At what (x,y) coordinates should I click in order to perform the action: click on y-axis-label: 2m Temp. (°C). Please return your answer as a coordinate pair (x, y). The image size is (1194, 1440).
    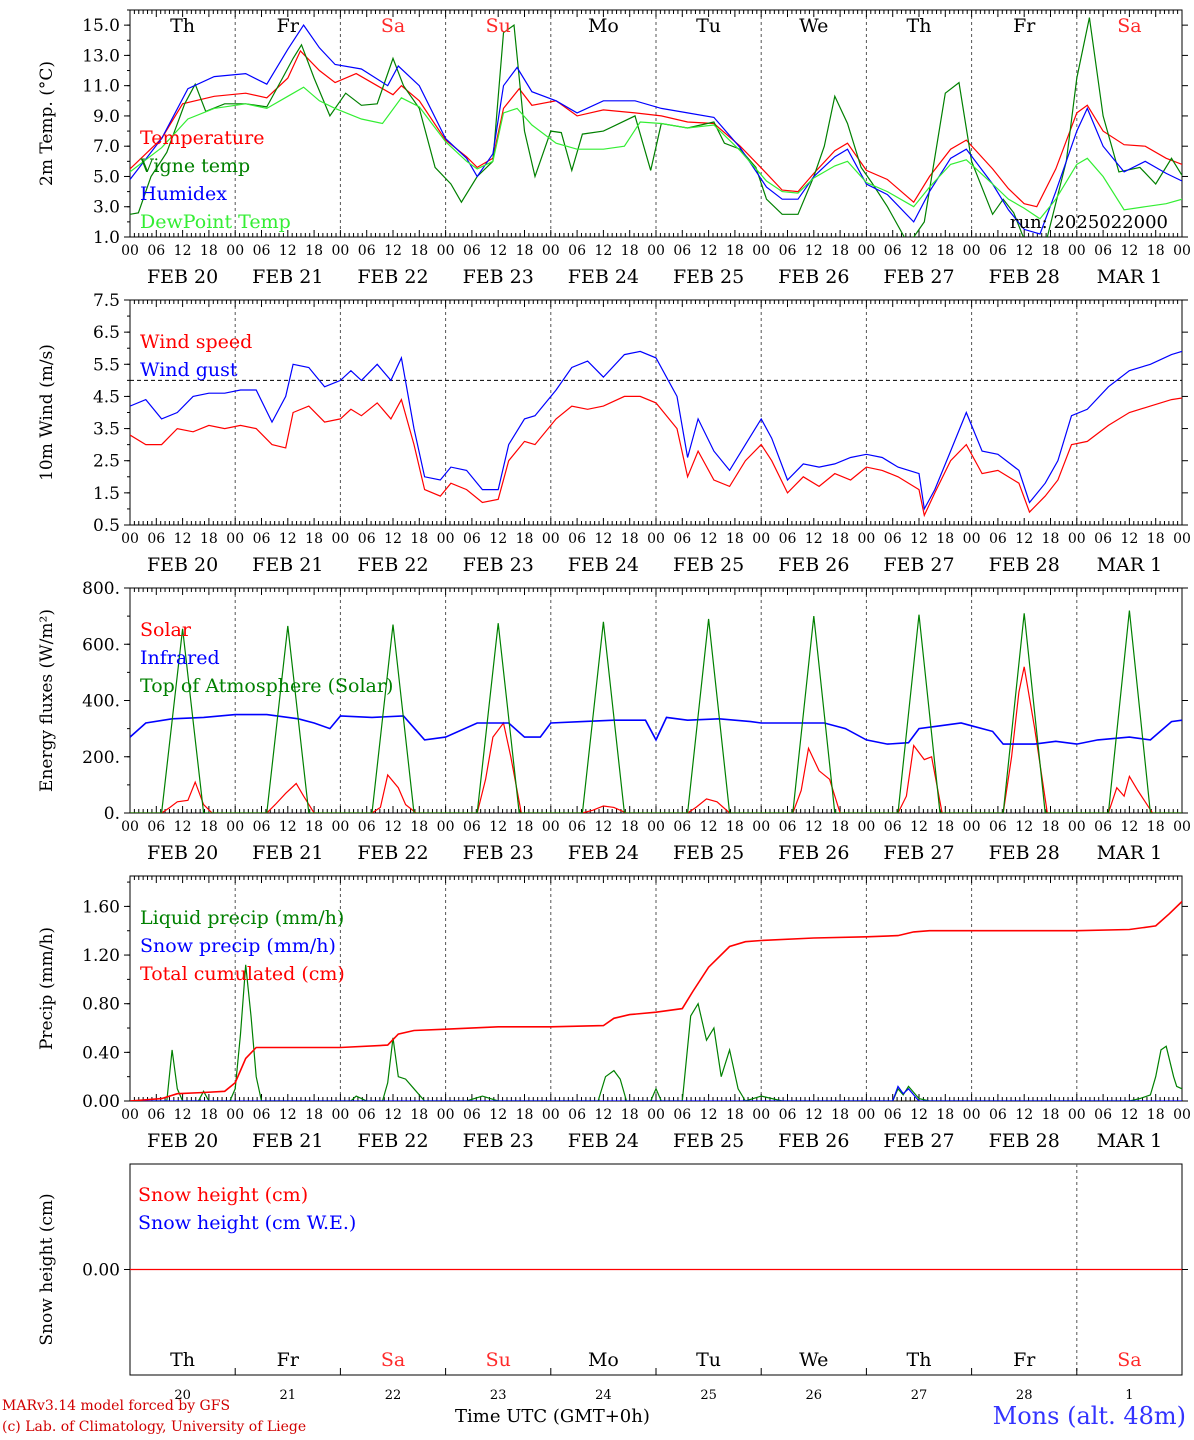
    Looking at the image, I should click on (47, 123).